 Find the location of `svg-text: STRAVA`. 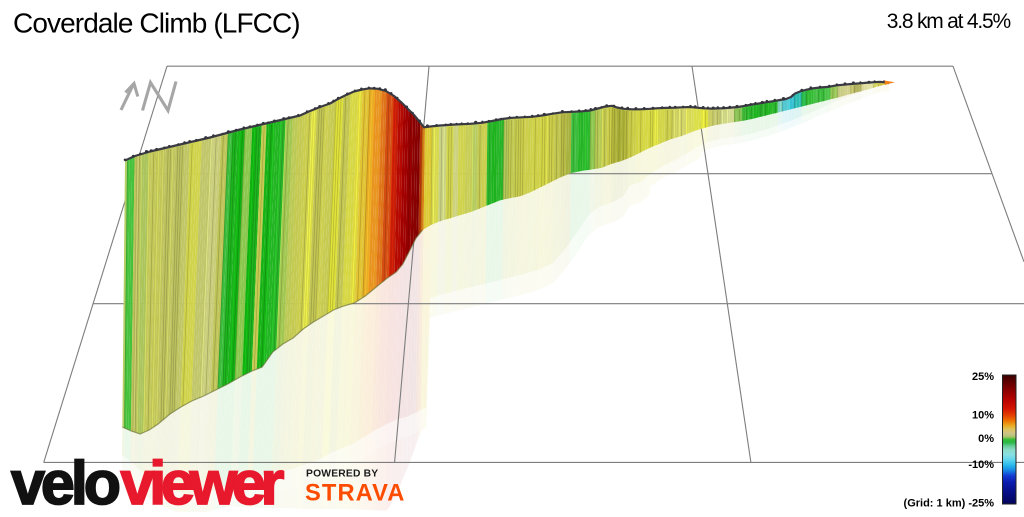

svg-text: STRAVA is located at coordinates (355, 494).